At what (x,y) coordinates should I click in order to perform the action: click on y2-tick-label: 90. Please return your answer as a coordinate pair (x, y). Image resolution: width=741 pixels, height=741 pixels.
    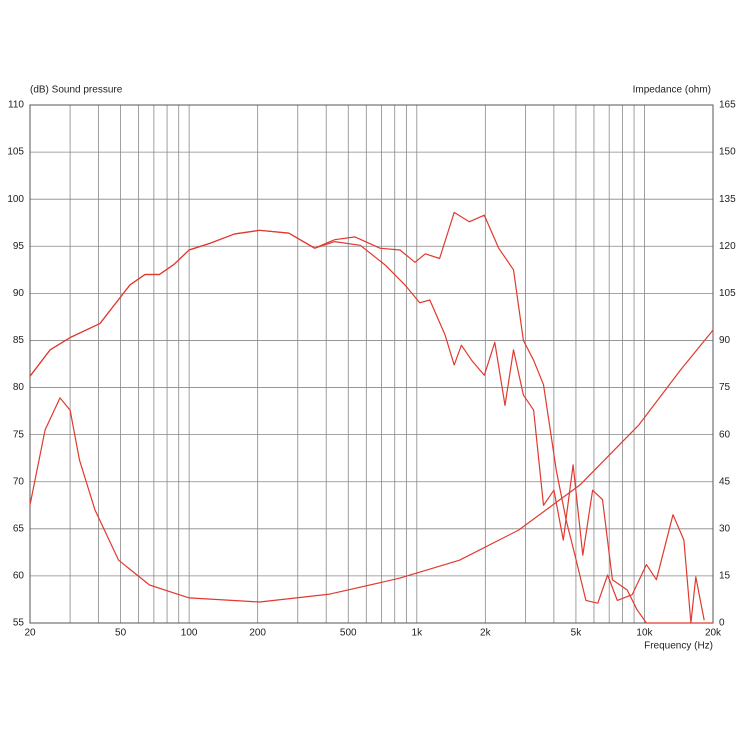
    Looking at the image, I should click on (725, 340).